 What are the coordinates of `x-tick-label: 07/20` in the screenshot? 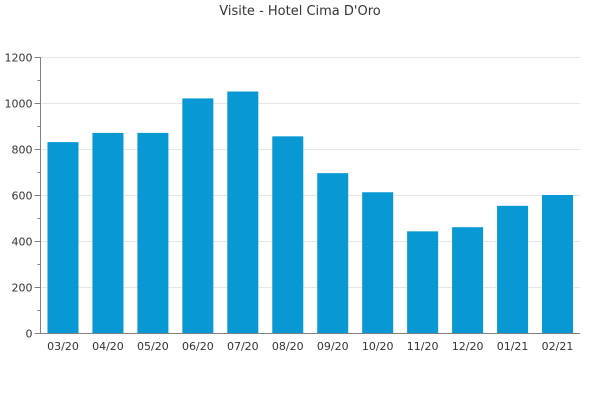 It's located at (243, 346).